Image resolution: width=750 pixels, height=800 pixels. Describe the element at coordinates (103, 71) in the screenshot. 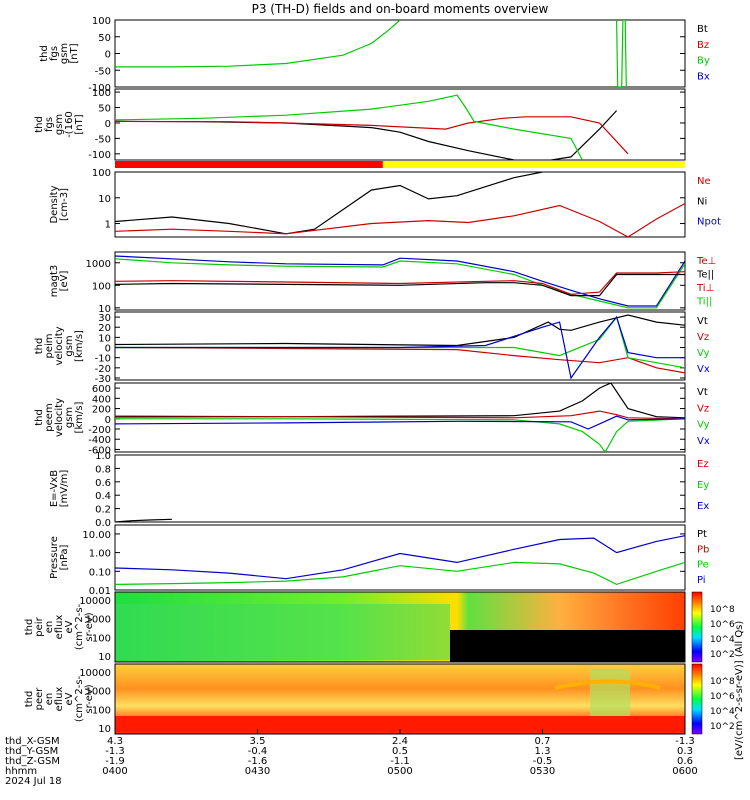

I see `y-tick-label: -50` at that location.